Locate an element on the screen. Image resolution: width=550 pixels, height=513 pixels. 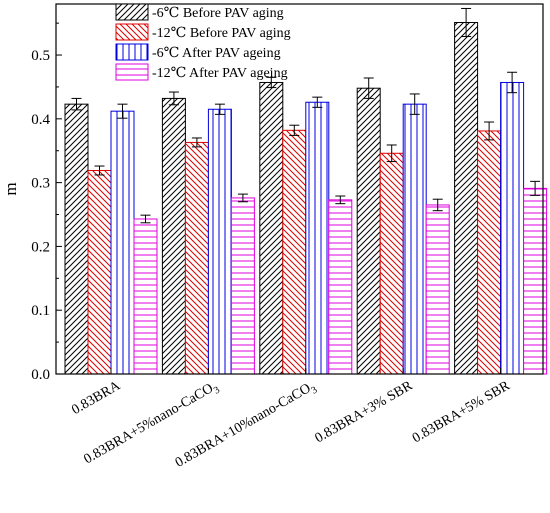
legend-item-1: -12℃ Before PAV aging is located at coordinates (203, 32).